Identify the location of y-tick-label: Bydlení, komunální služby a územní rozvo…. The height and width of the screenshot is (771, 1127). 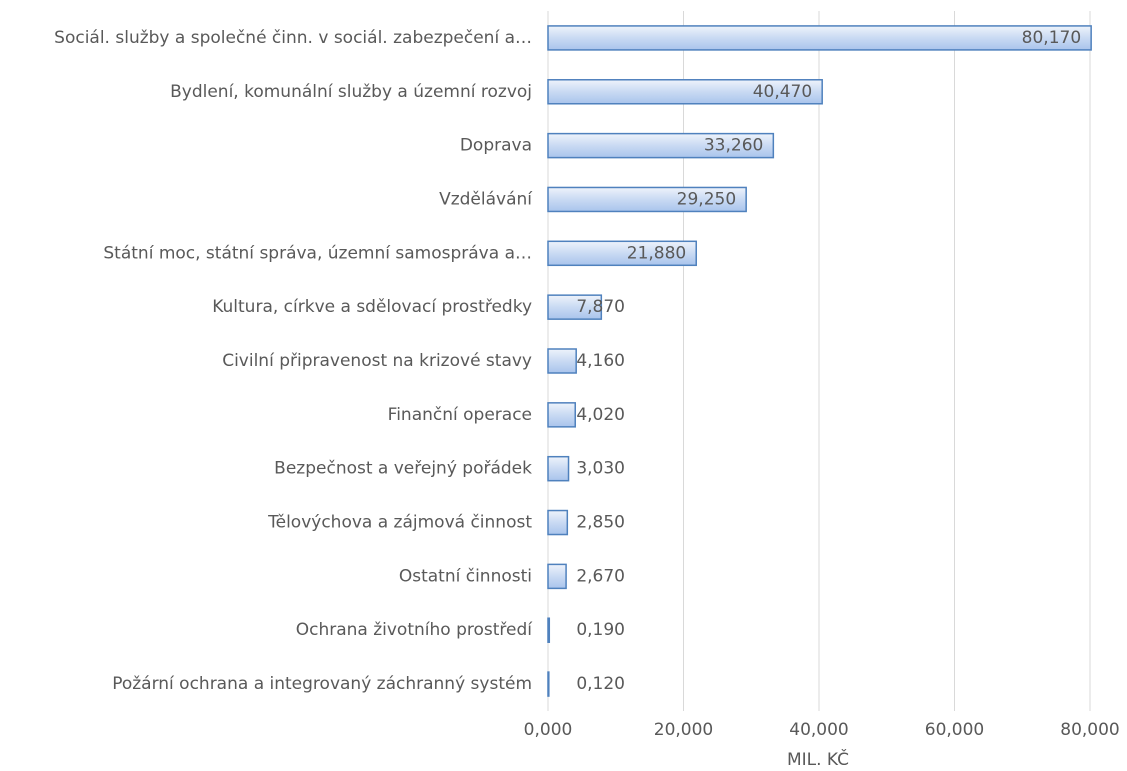
(351, 92).